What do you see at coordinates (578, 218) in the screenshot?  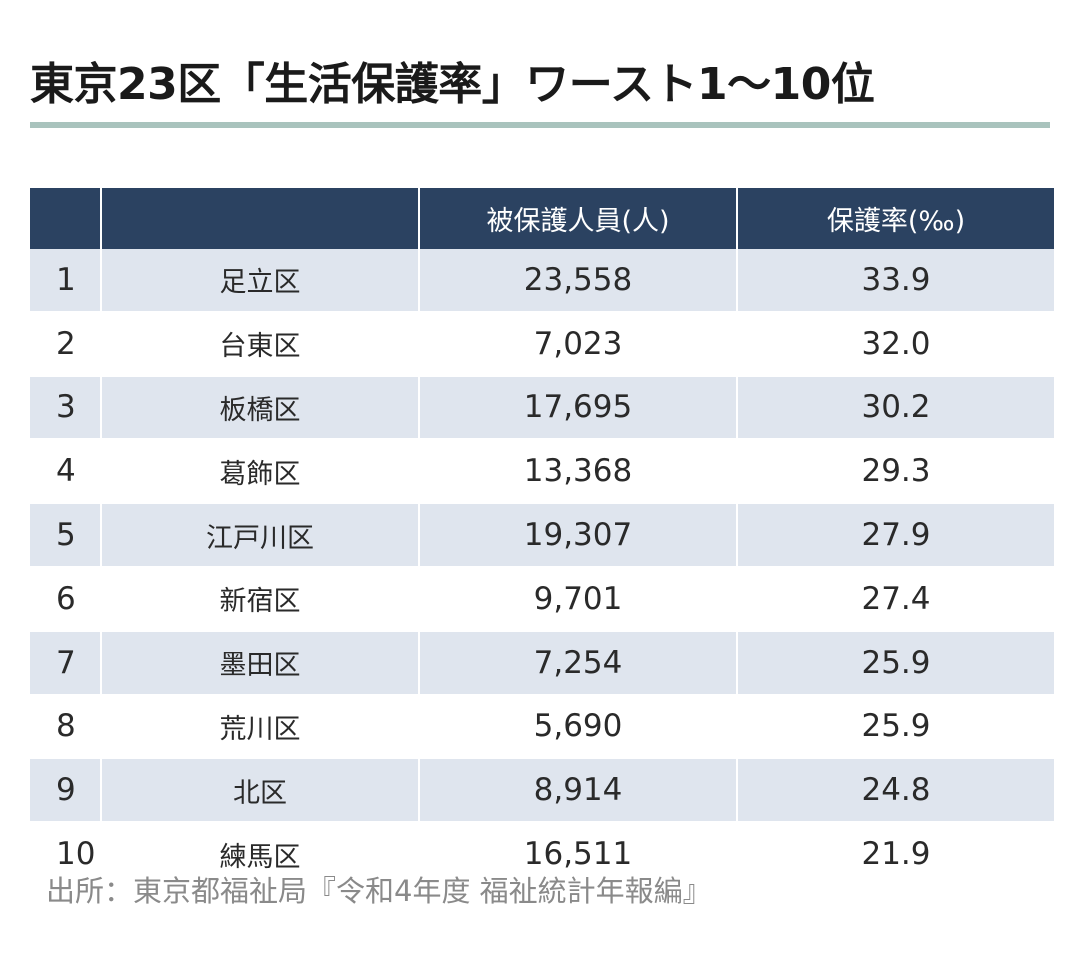 I see `header-recipients: 被保護人員(人)` at bounding box center [578, 218].